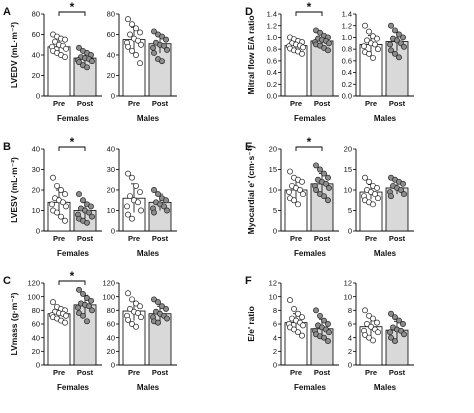 The height and width of the screenshot is (413, 474). Describe the element at coordinates (347, 37) in the screenshot. I see `y-tick-label: 1.0` at that location.